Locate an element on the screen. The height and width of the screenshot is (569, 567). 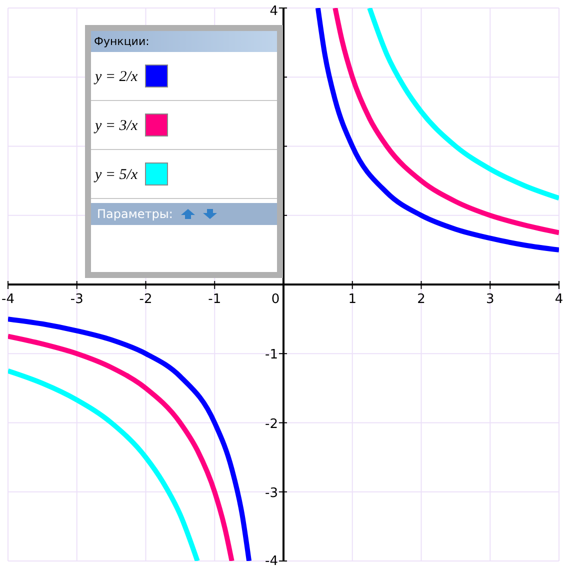
legend-label: y = 3/x is located at coordinates (115, 126).